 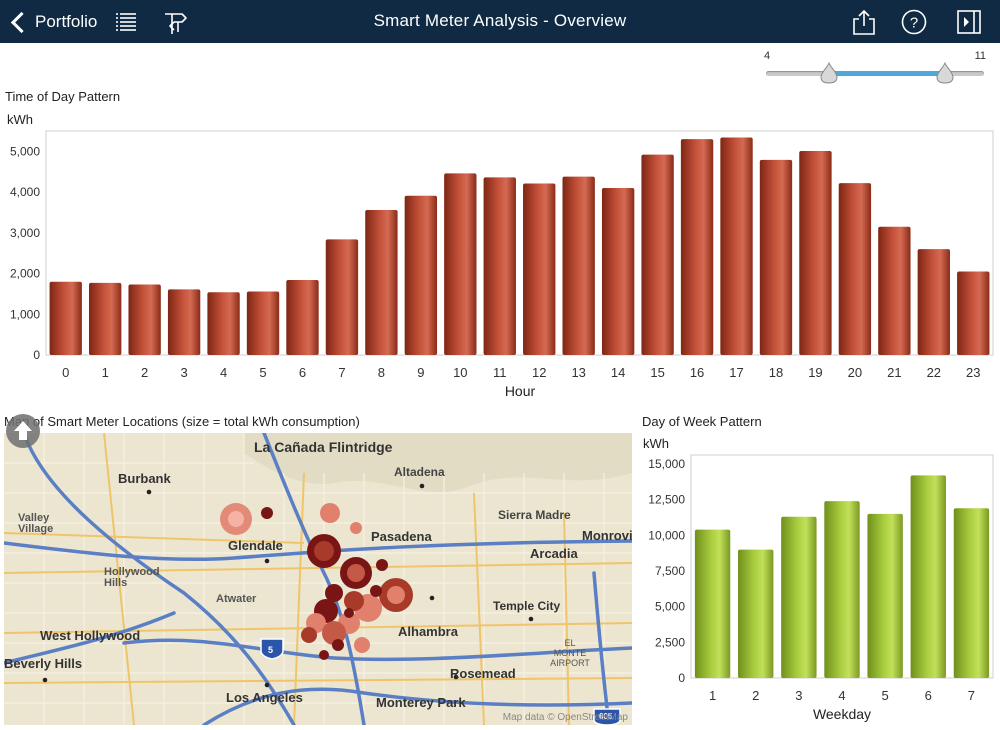 What do you see at coordinates (144, 478) in the screenshot?
I see `place-label: Burbank` at bounding box center [144, 478].